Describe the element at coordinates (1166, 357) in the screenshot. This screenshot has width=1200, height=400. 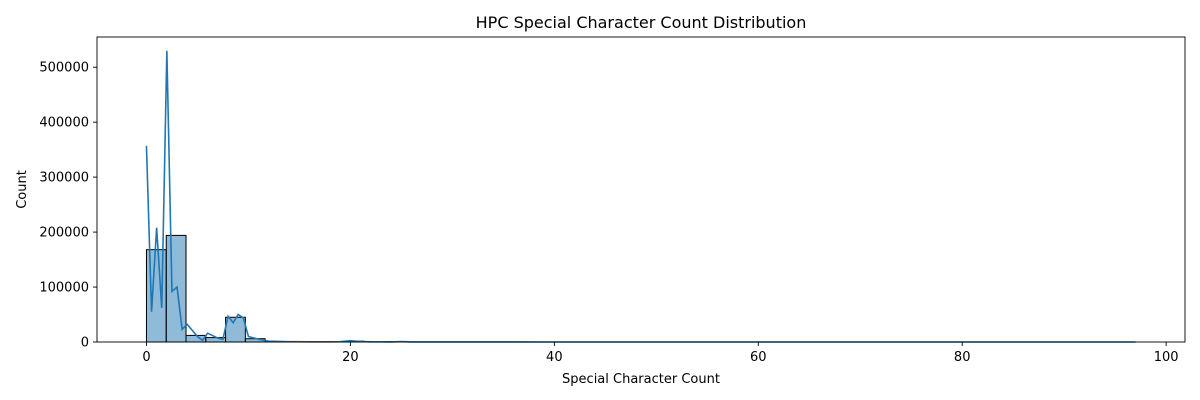
I see `x-tick-label: 100` at that location.